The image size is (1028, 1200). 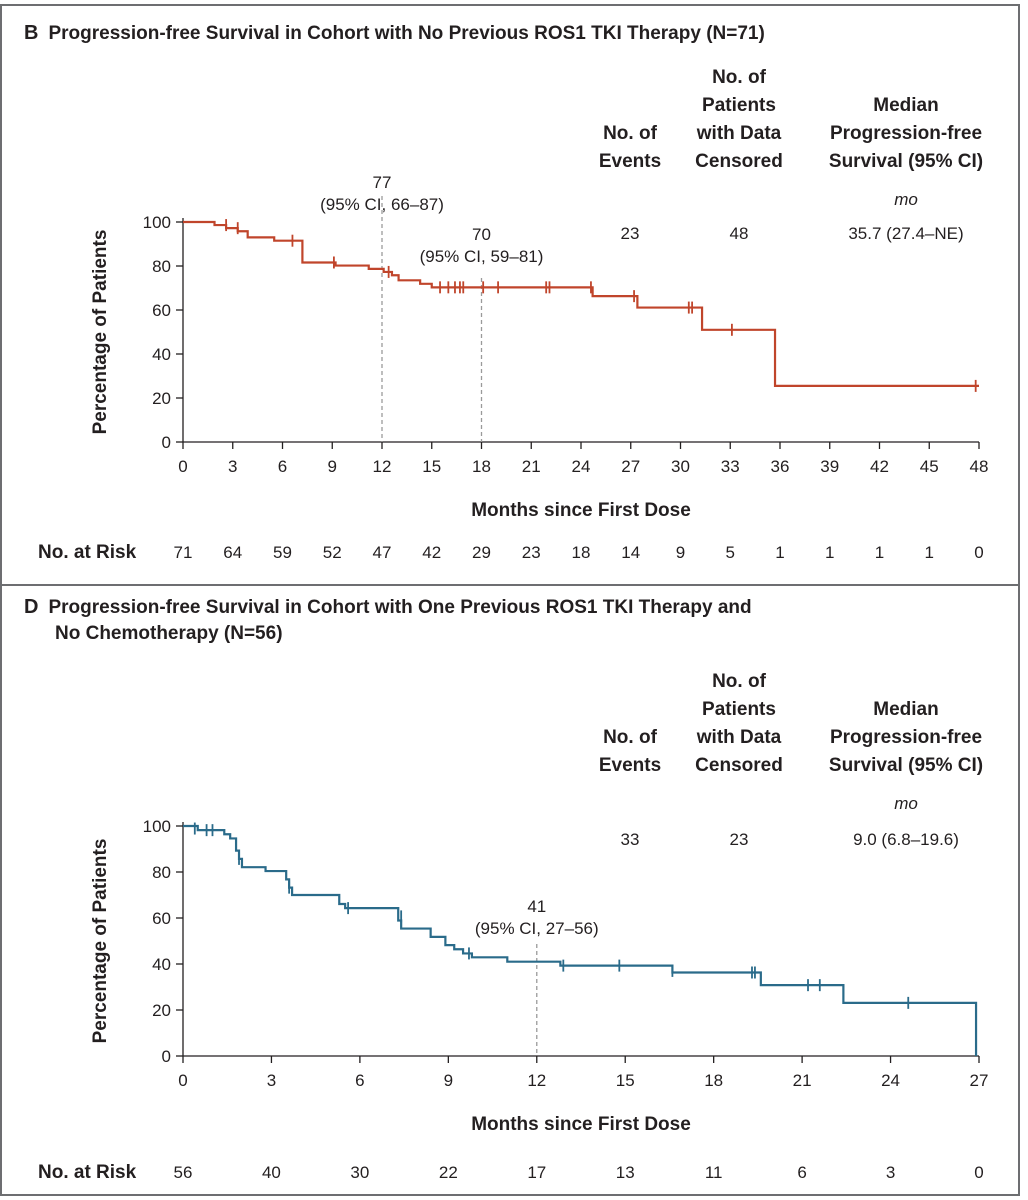 I want to click on annotation-value: 77, so click(x=382, y=182).